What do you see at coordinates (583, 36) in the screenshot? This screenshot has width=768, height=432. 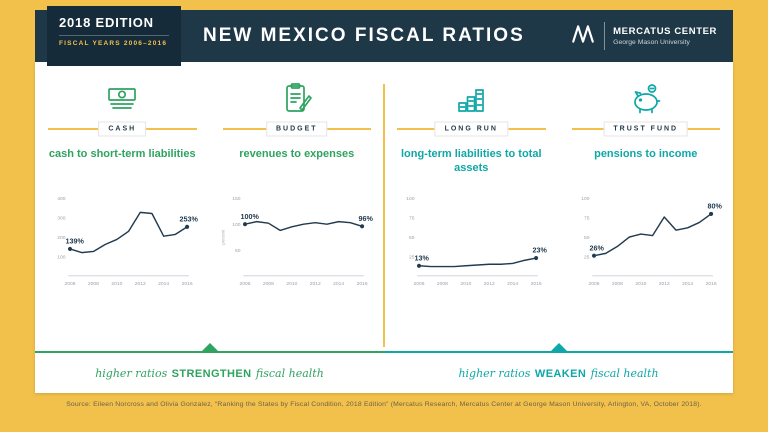 I see `mercatus-logo-icon` at bounding box center [583, 36].